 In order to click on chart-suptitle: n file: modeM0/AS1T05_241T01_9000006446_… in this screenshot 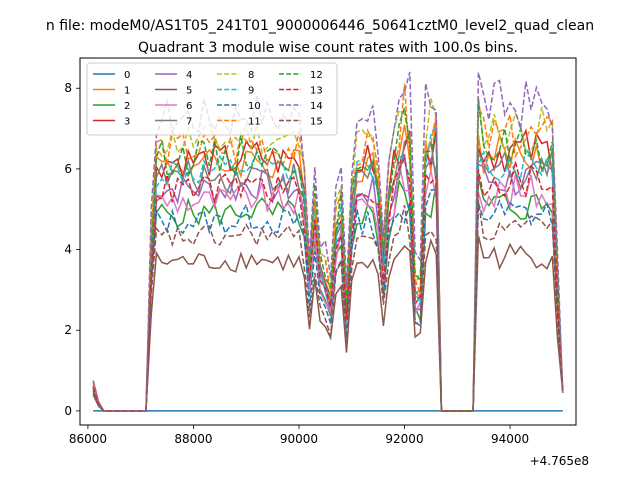, I will do `click(320, 26)`.